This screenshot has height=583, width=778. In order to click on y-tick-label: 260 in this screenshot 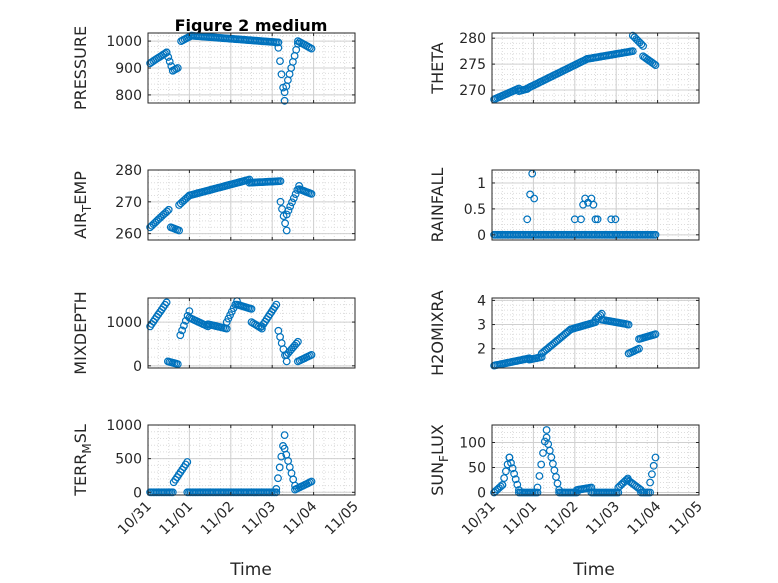, I will do `click(128, 235)`.